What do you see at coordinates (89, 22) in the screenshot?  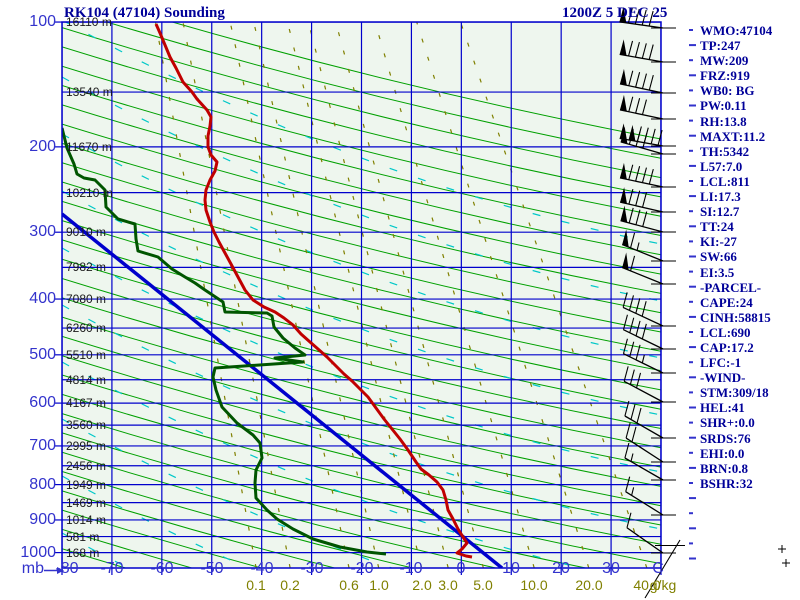 I see `height-label: 16110 m` at bounding box center [89, 22].